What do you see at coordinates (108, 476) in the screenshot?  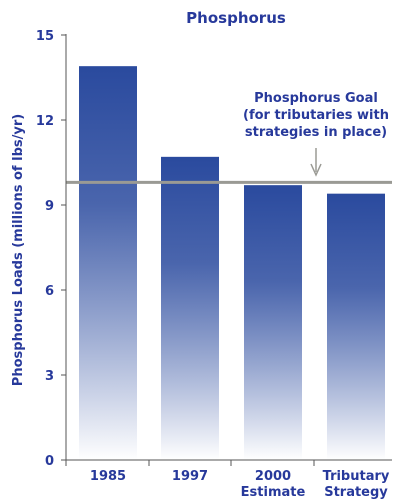 I see `x-category-label-0: 1985` at bounding box center [108, 476].